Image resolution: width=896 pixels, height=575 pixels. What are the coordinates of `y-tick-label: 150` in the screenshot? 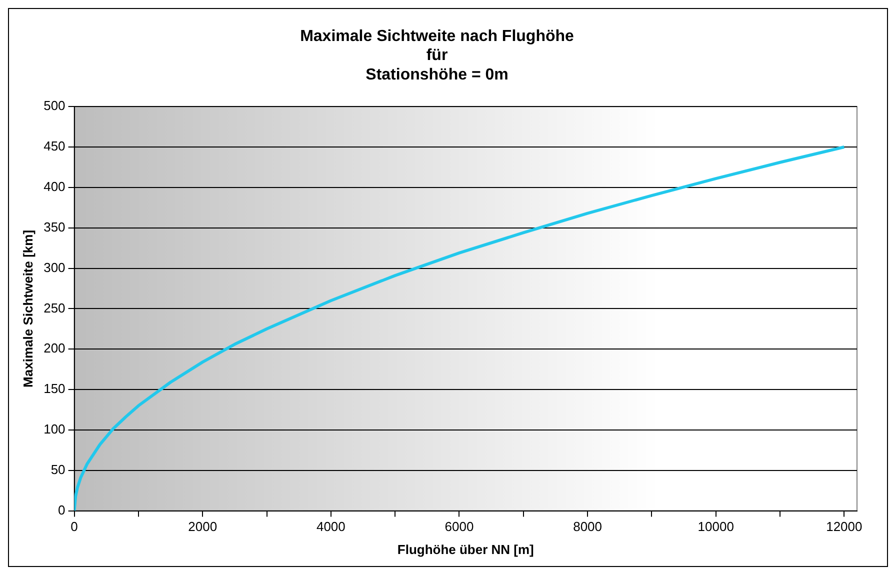 It's located at (55, 388).